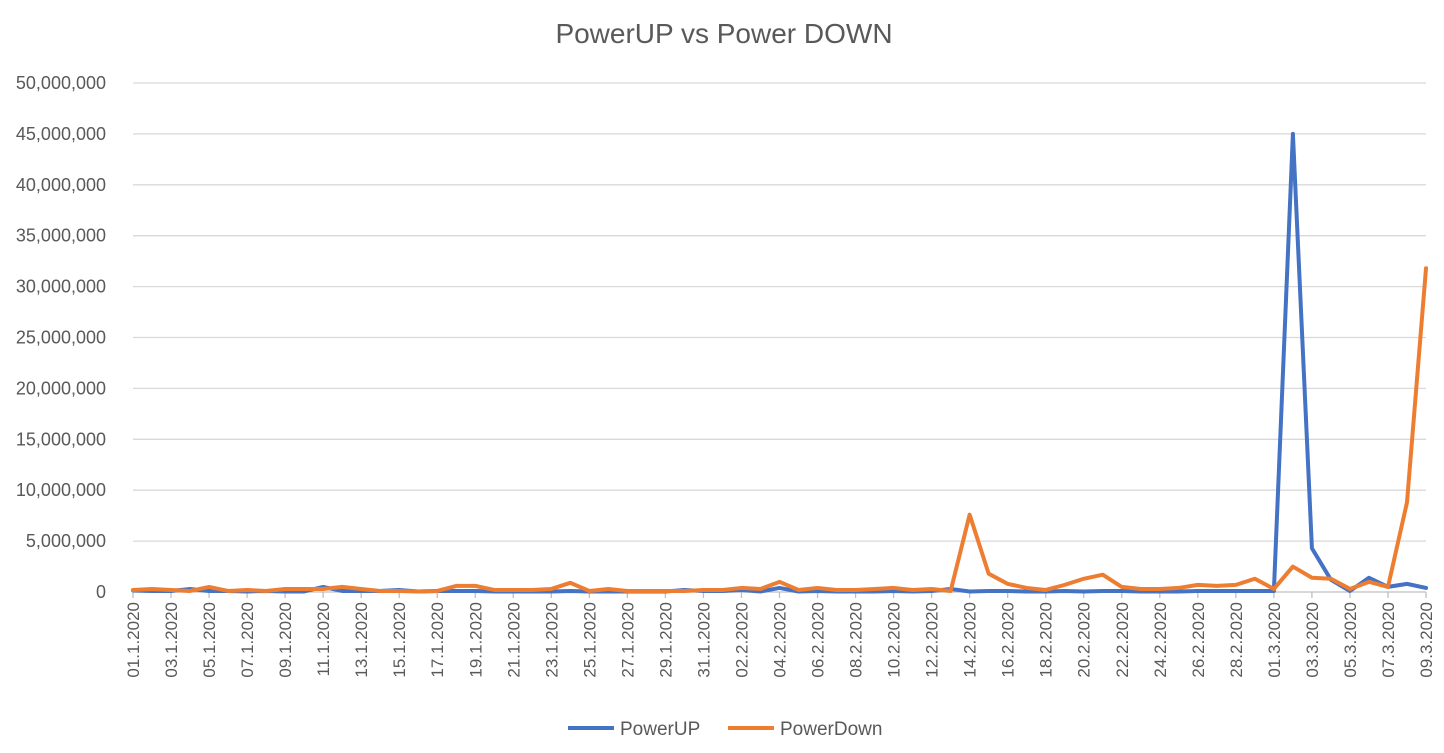 Image resolution: width=1444 pixels, height=753 pixels. What do you see at coordinates (399, 640) in the screenshot?
I see `x-tick-label: 15.1.2020` at bounding box center [399, 640].